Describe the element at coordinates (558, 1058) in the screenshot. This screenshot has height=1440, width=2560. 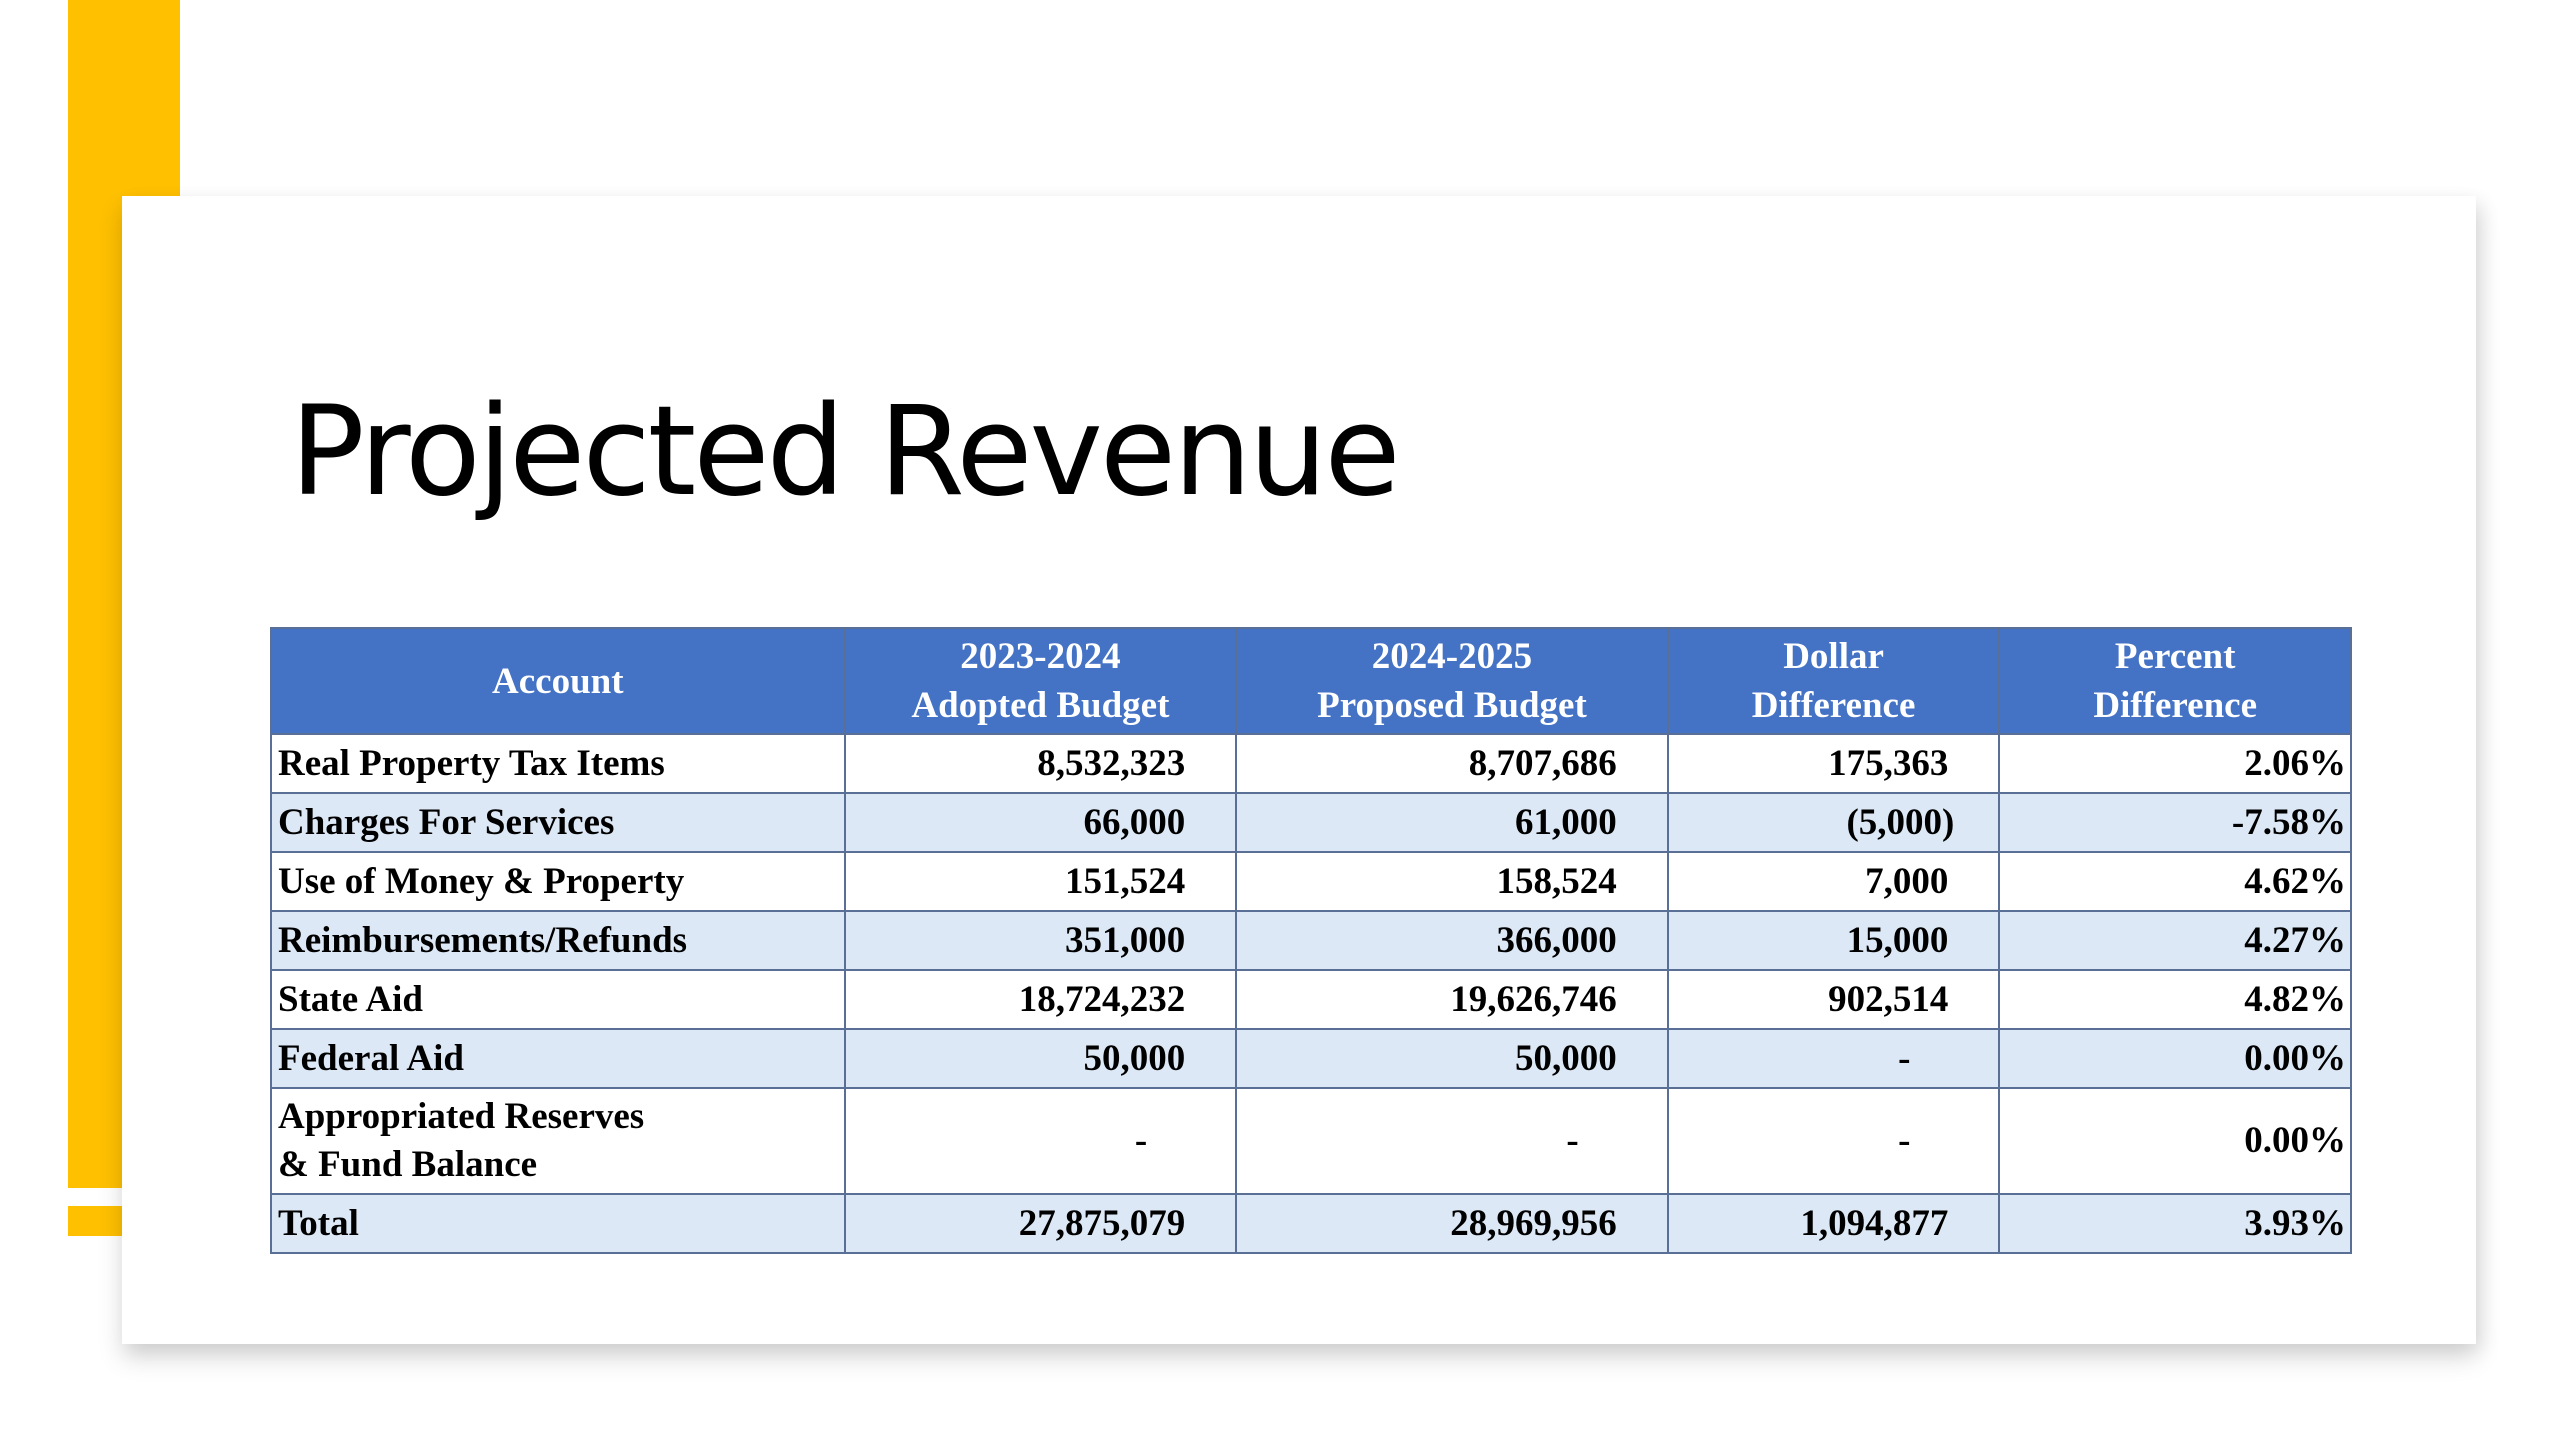
I see `cell-account: Federal Aid` at that location.